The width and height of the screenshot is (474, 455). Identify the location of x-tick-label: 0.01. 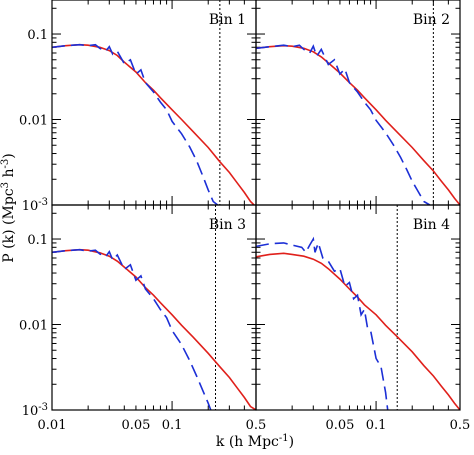
(52, 425).